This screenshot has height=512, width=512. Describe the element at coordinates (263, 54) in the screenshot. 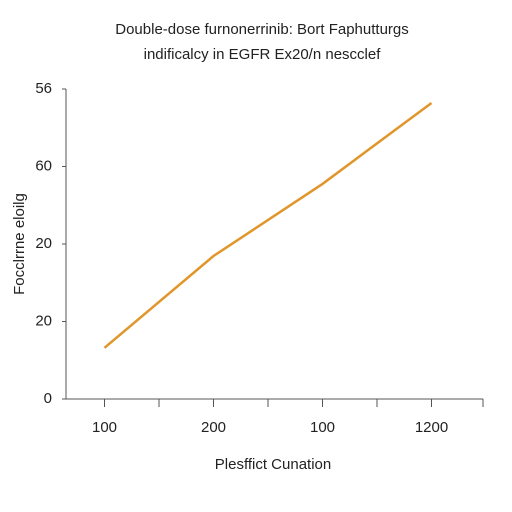

I see `chart-subtitle: indificalcy in EGFR Ex20/n nescclef` at that location.